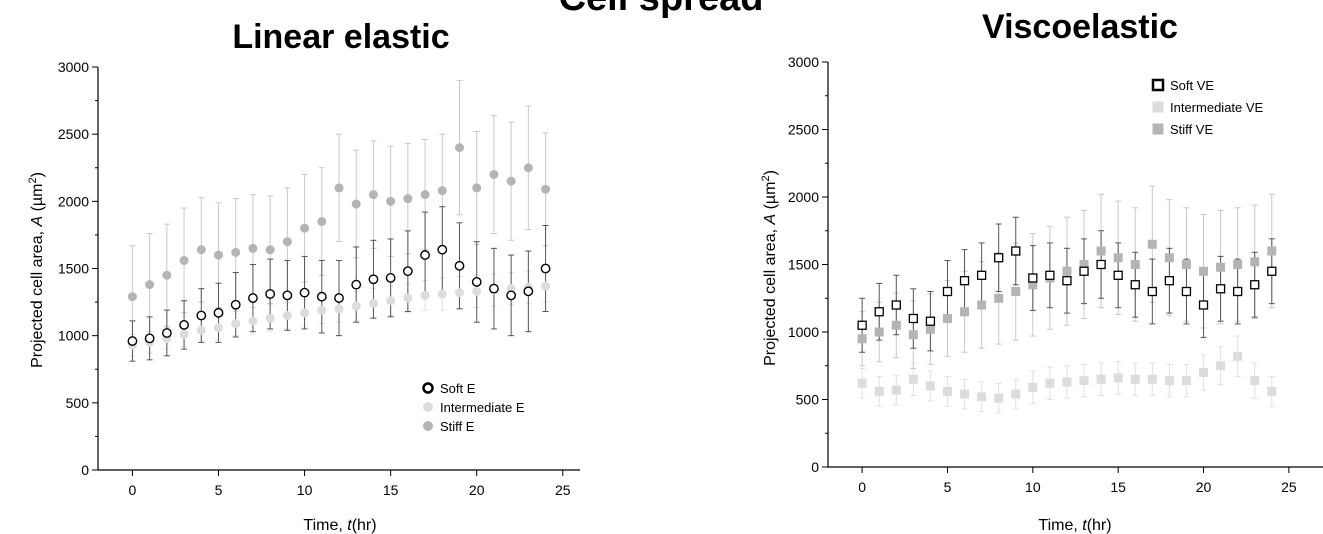 The image size is (1323, 534). I want to click on figure-title: Cell spread, so click(661, 9).